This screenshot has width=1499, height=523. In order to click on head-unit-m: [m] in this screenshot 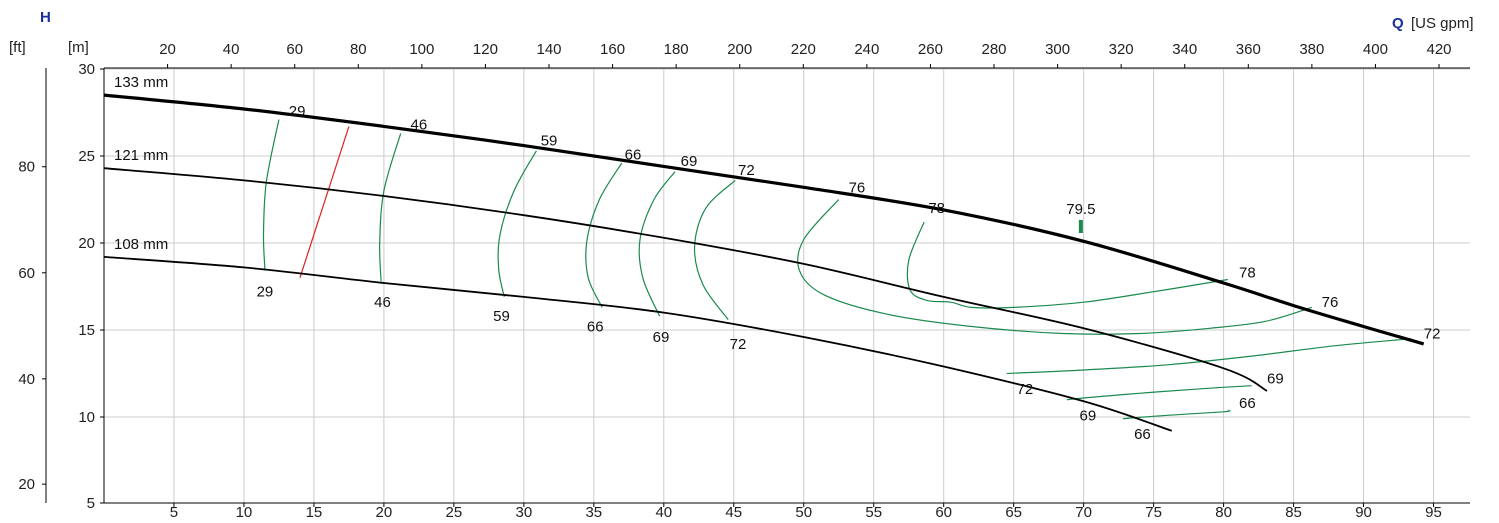, I will do `click(78, 47)`.